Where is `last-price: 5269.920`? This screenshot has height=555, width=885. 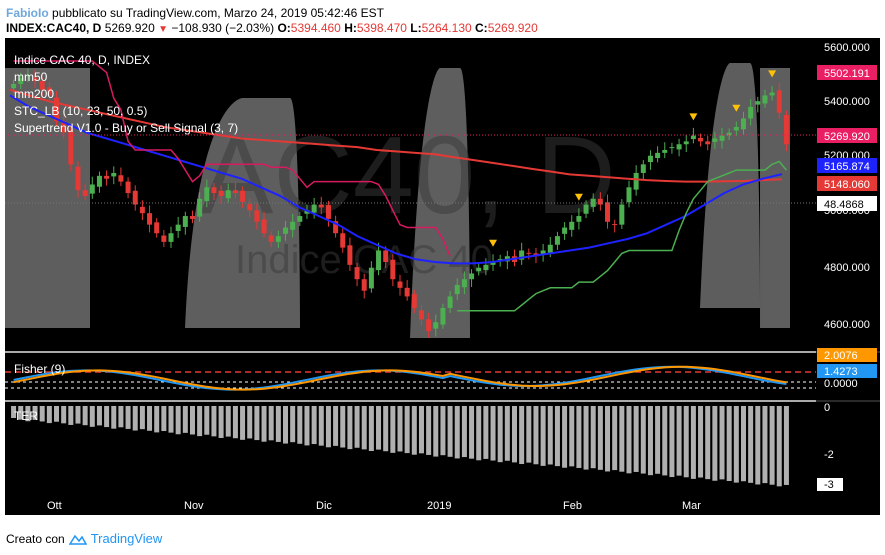
last-price: 5269.920 is located at coordinates (129, 28).